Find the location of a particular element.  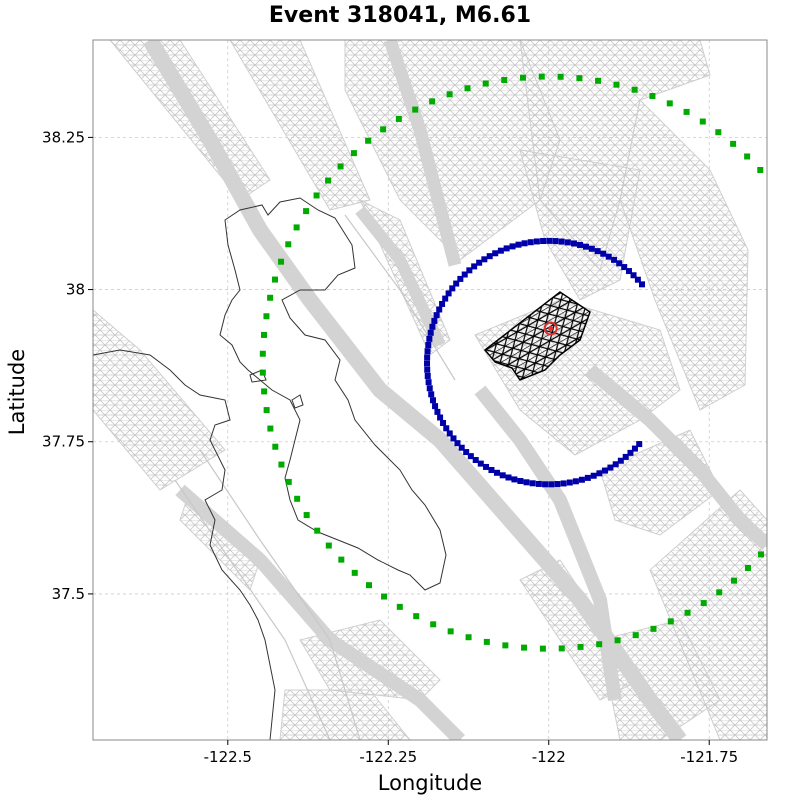

fault-trace is located at coordinates (422, 153).